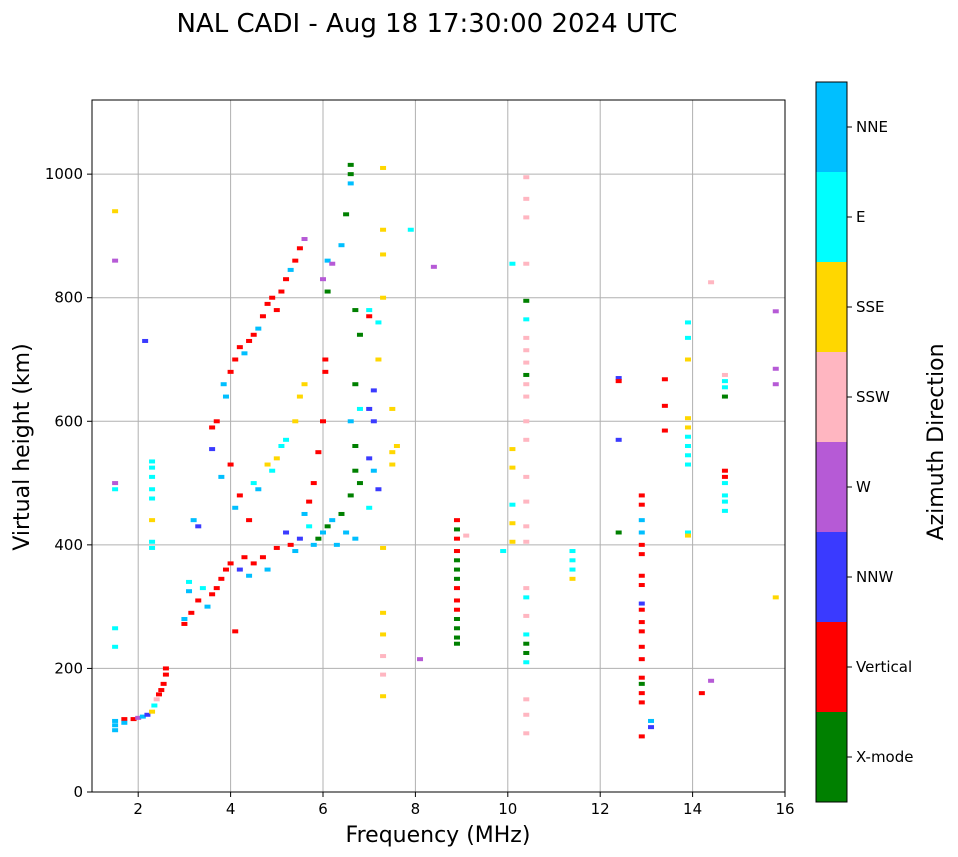 This screenshot has height=857, width=958. I want to click on x-axis-ticks: 2 4 6 8 10 12 14 16, so click(464, 805).